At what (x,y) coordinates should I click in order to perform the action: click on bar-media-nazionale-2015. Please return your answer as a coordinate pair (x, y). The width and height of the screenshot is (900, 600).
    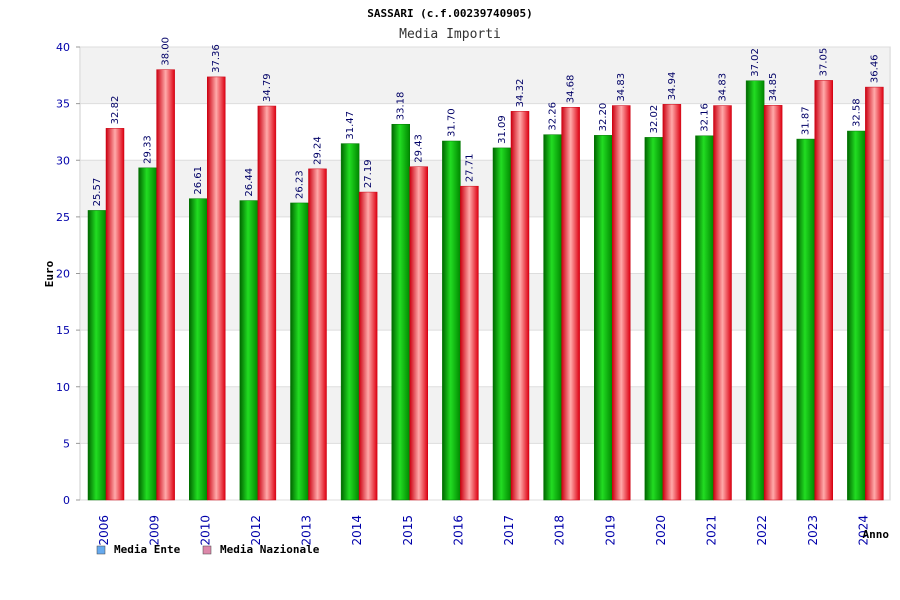
    Looking at the image, I should click on (418, 333).